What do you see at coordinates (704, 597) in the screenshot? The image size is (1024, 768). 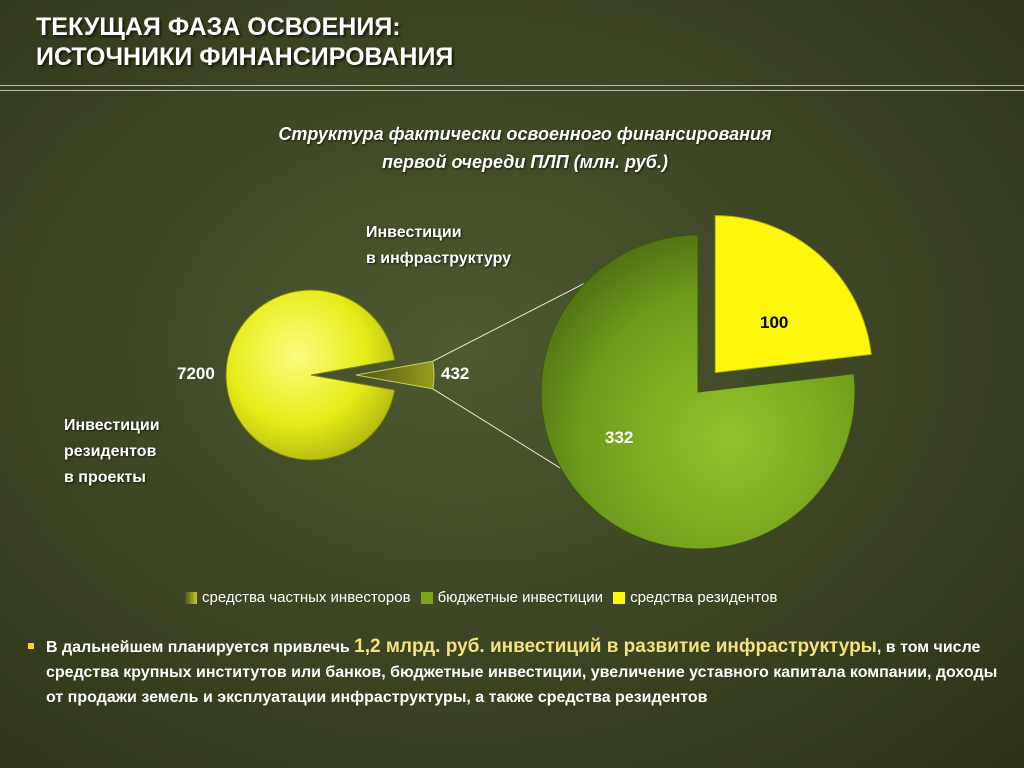 I see `legend-label-residents: средства резидентов` at bounding box center [704, 597].